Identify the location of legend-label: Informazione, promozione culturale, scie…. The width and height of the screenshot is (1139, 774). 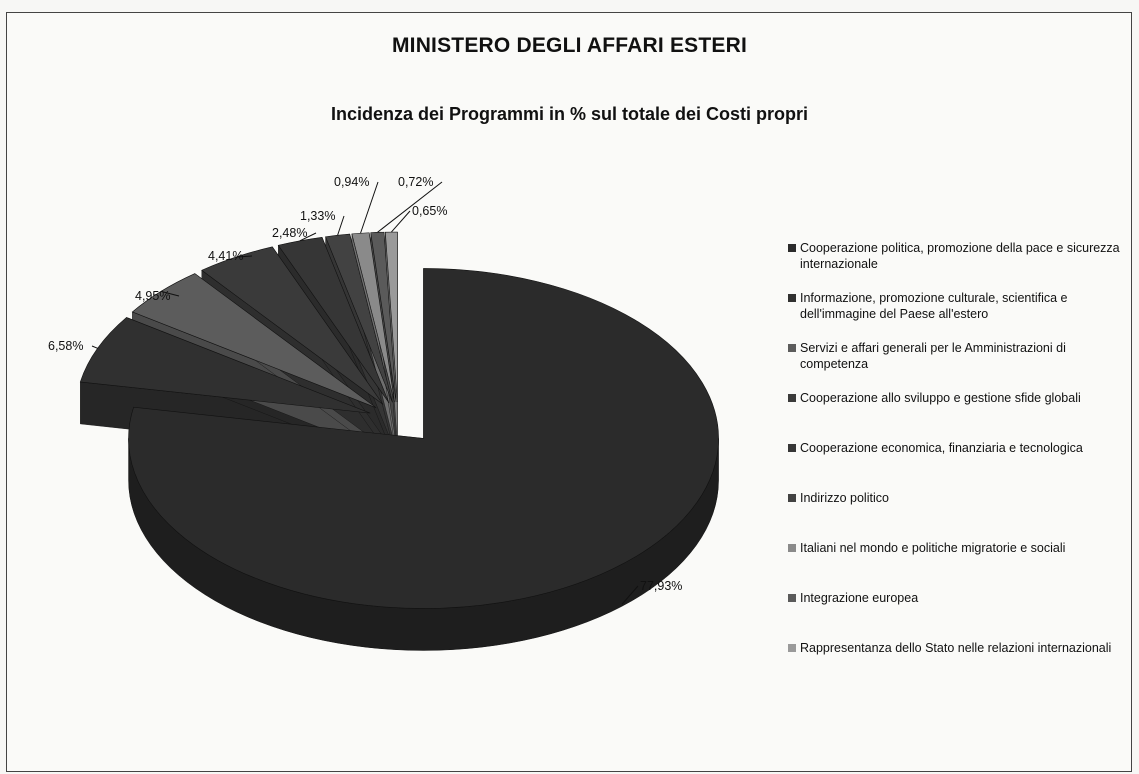
(934, 306).